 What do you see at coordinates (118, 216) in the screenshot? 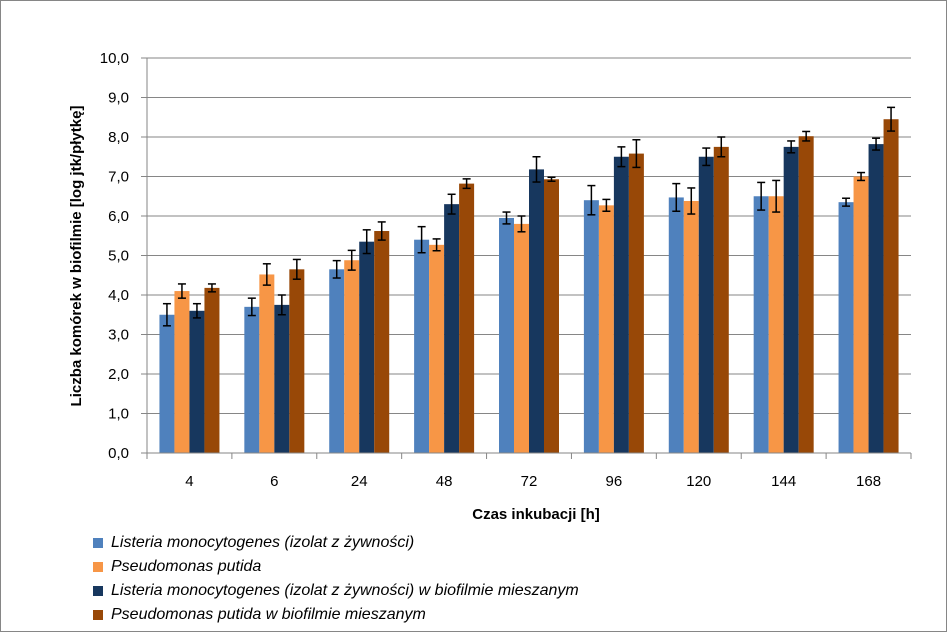
I see `y-tick-label: 6,0` at bounding box center [118, 216].